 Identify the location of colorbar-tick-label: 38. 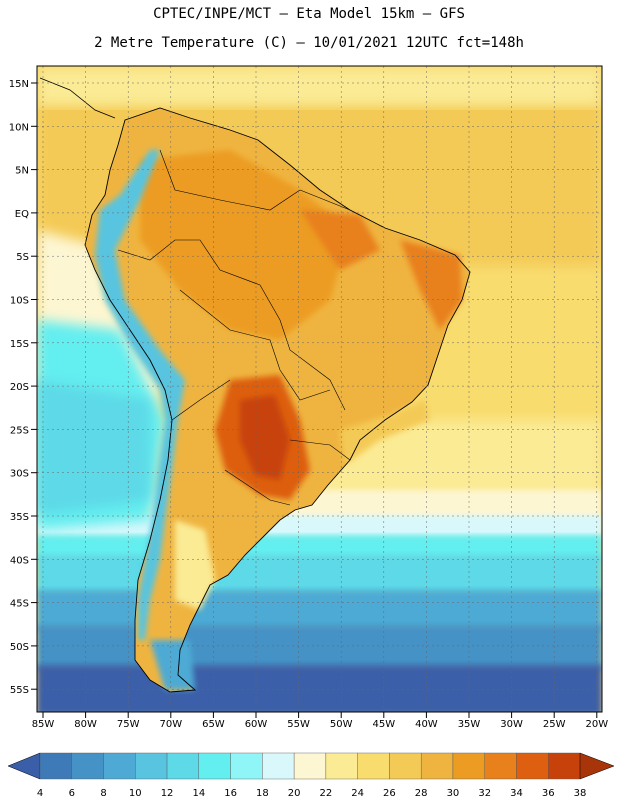
(580, 793).